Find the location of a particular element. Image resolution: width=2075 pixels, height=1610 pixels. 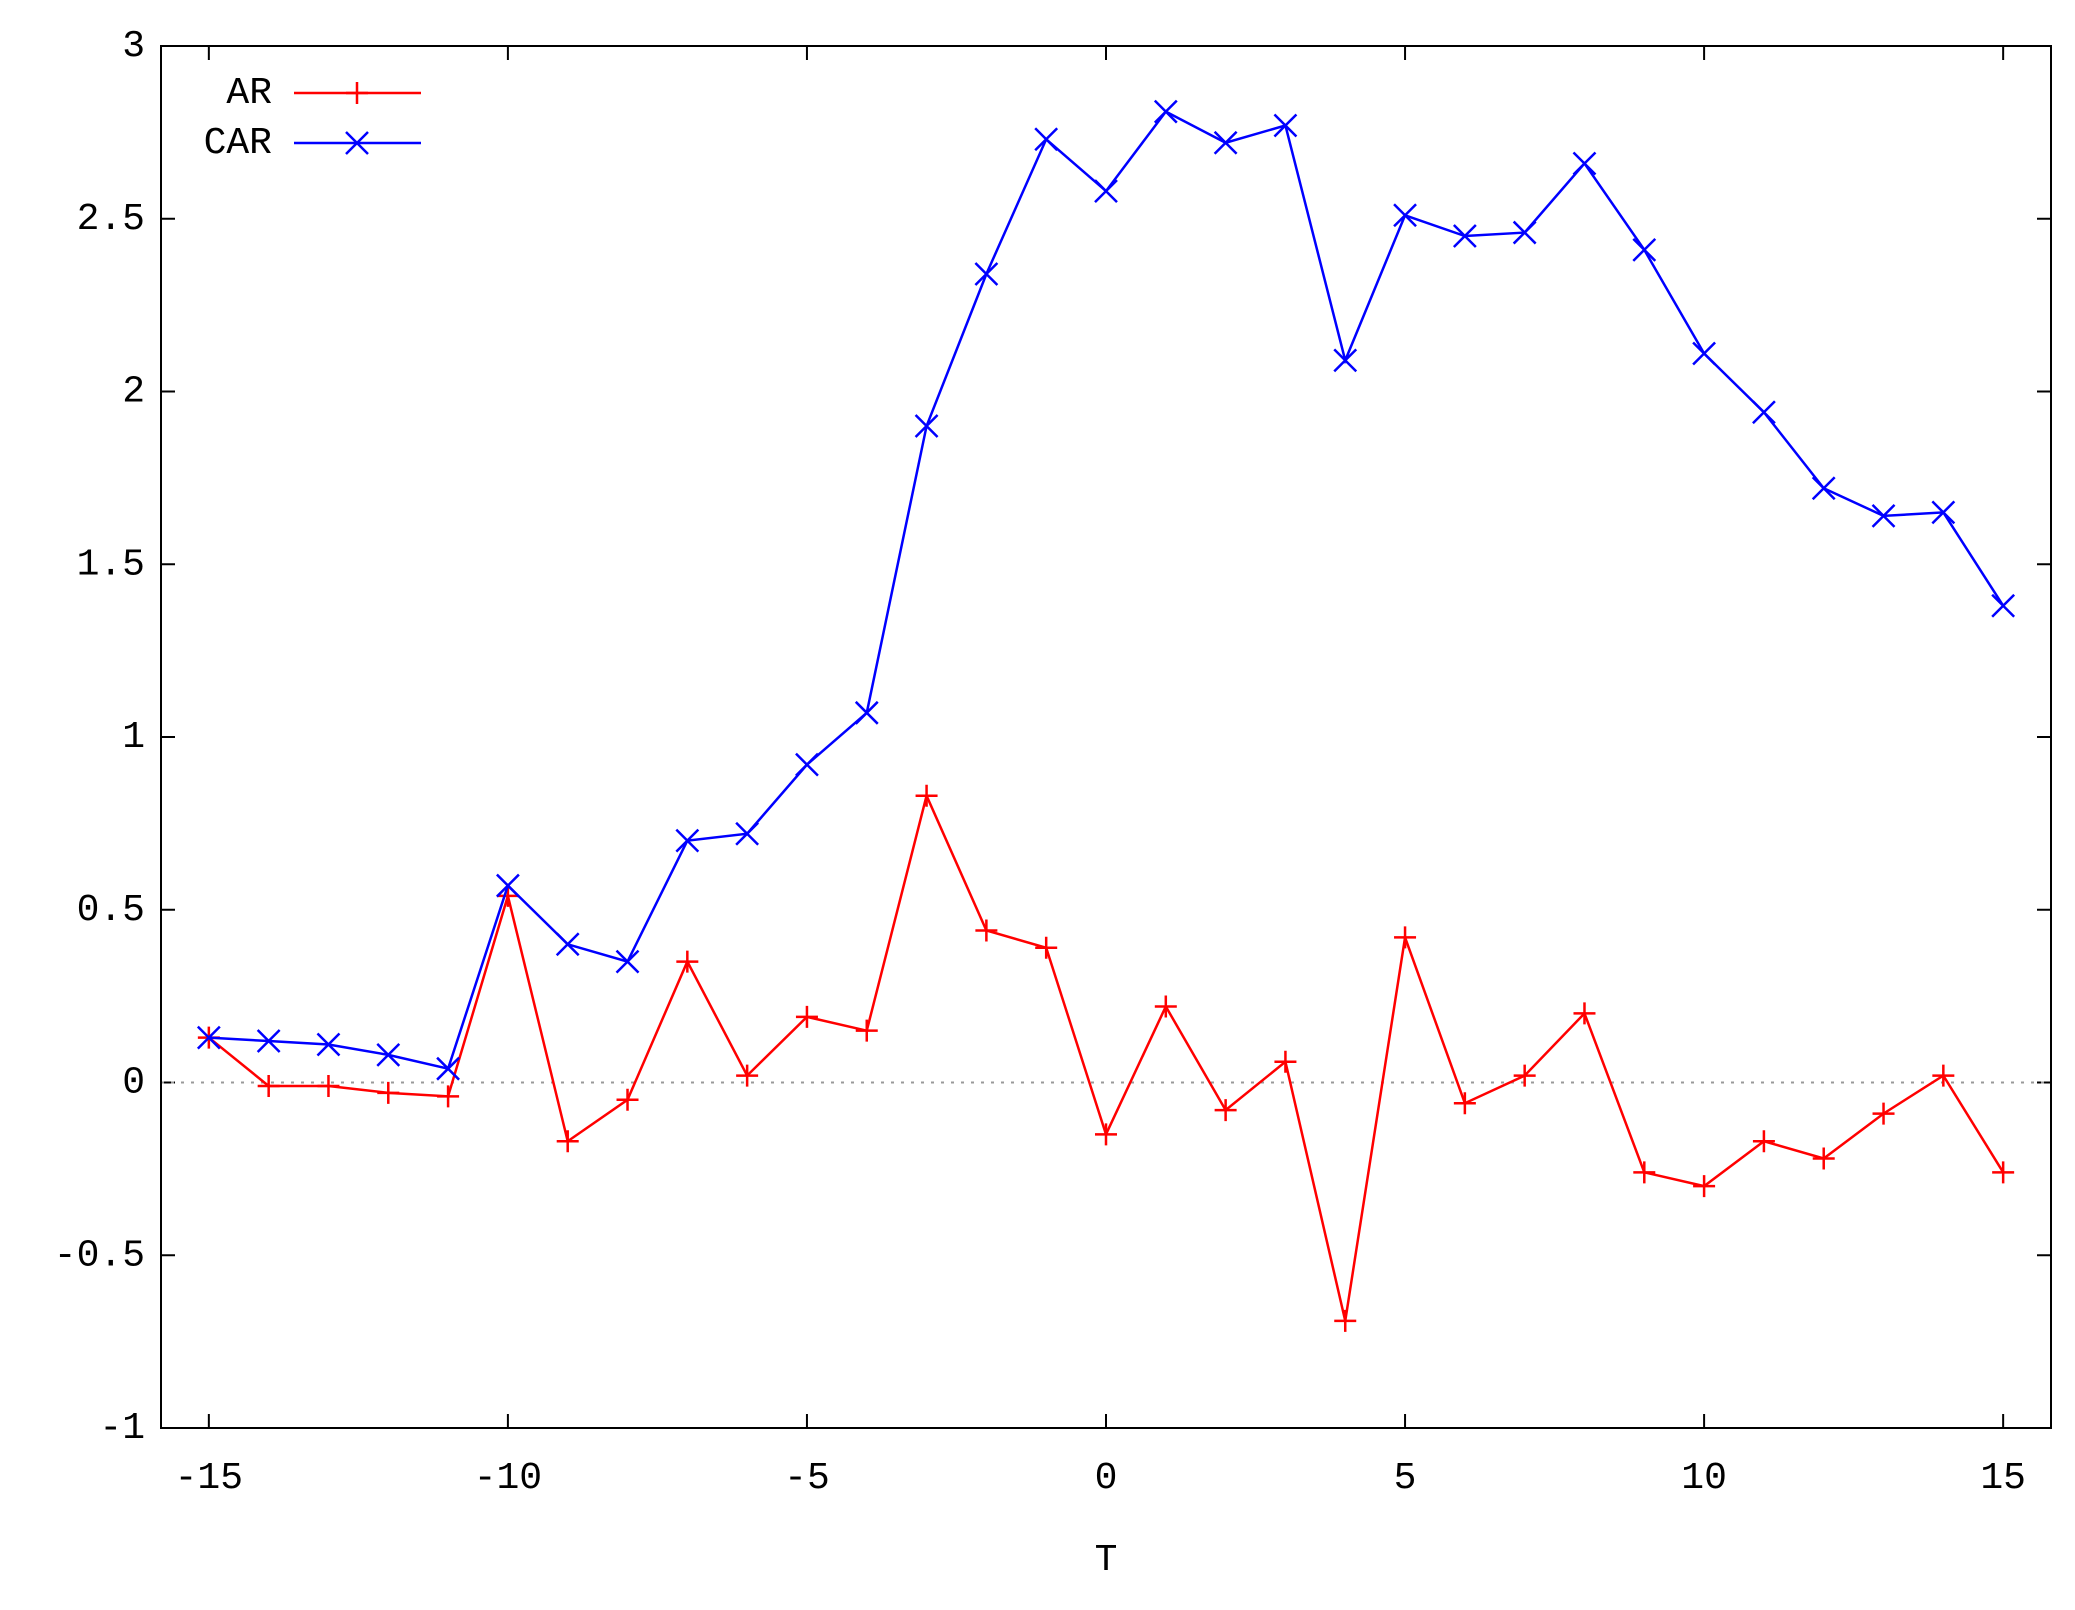

x-tick-label: 10 is located at coordinates (1704, 1478).